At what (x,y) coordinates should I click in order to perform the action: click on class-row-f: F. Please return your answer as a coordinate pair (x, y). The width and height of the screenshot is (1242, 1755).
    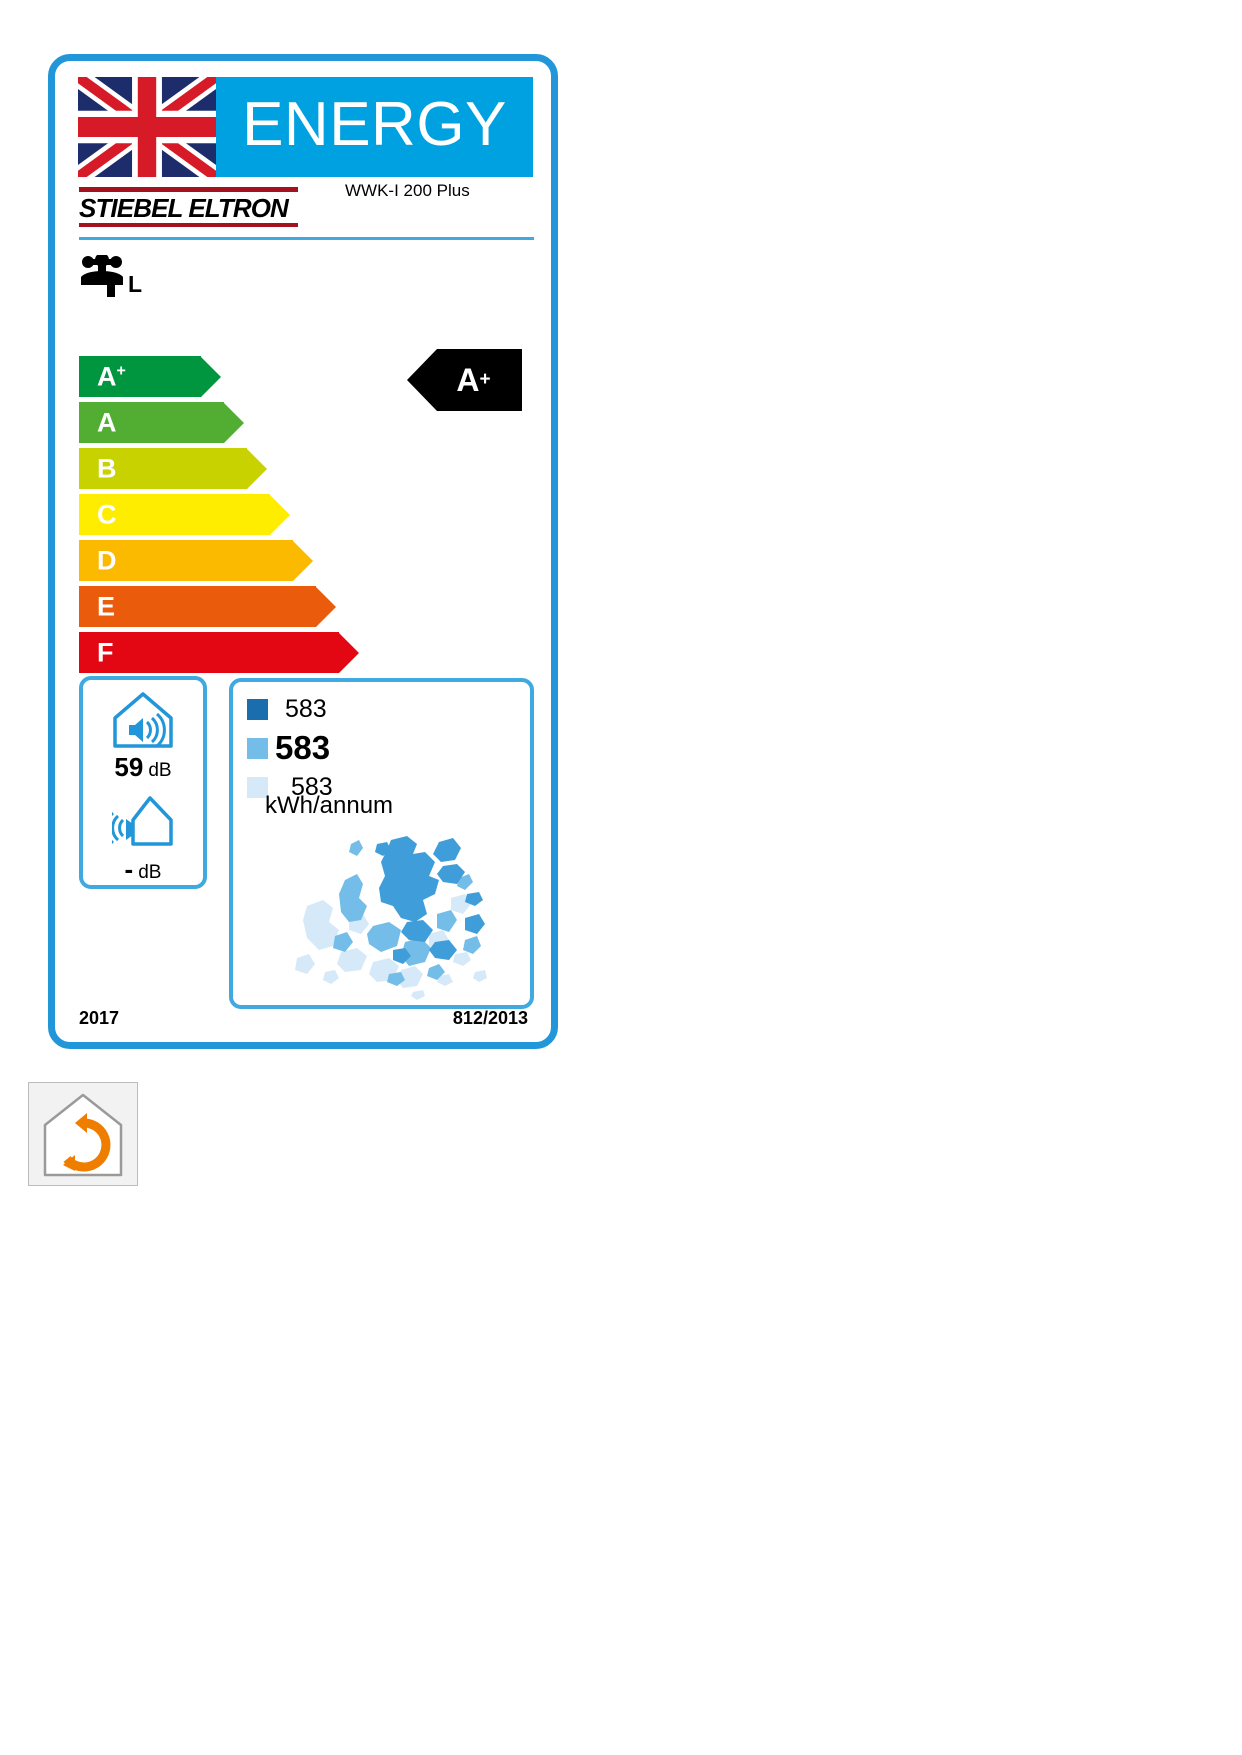
    Looking at the image, I should click on (229, 652).